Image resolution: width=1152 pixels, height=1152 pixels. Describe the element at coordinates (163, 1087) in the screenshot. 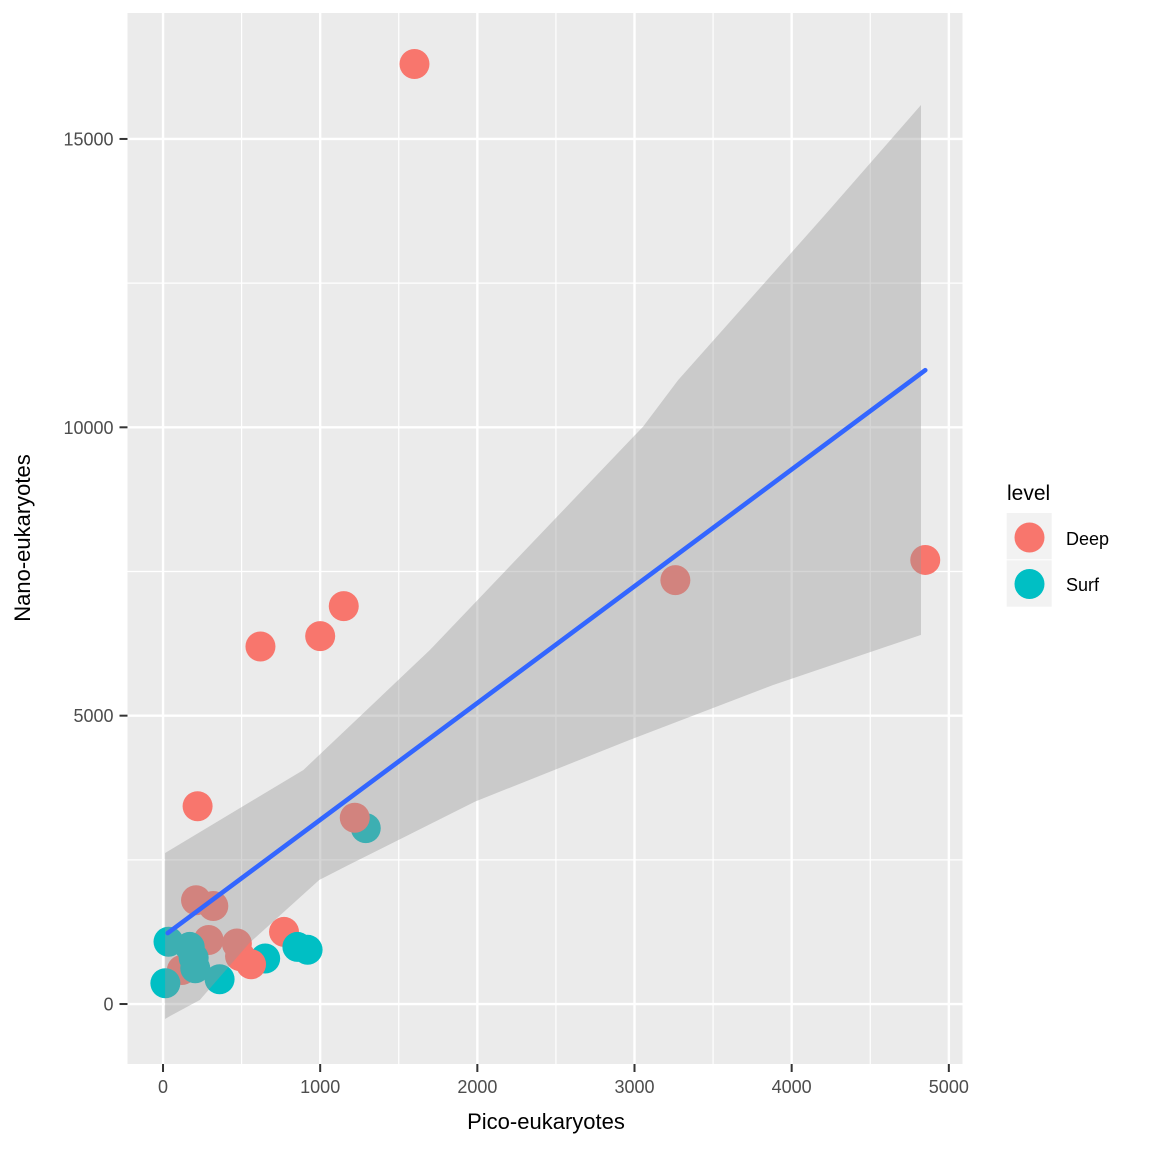

I see `x-tick-label: 0` at that location.